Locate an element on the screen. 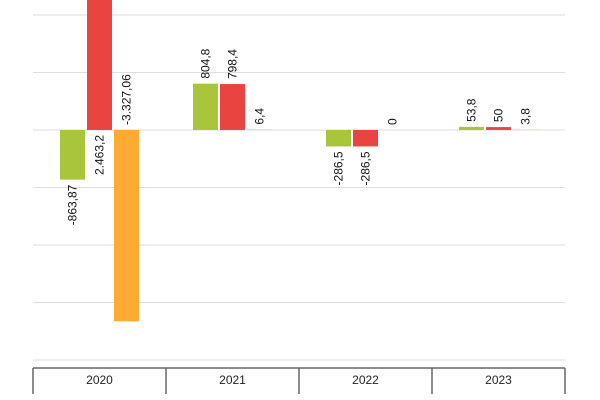 The image size is (600, 400). x-tick-label: 2023 is located at coordinates (498, 380).